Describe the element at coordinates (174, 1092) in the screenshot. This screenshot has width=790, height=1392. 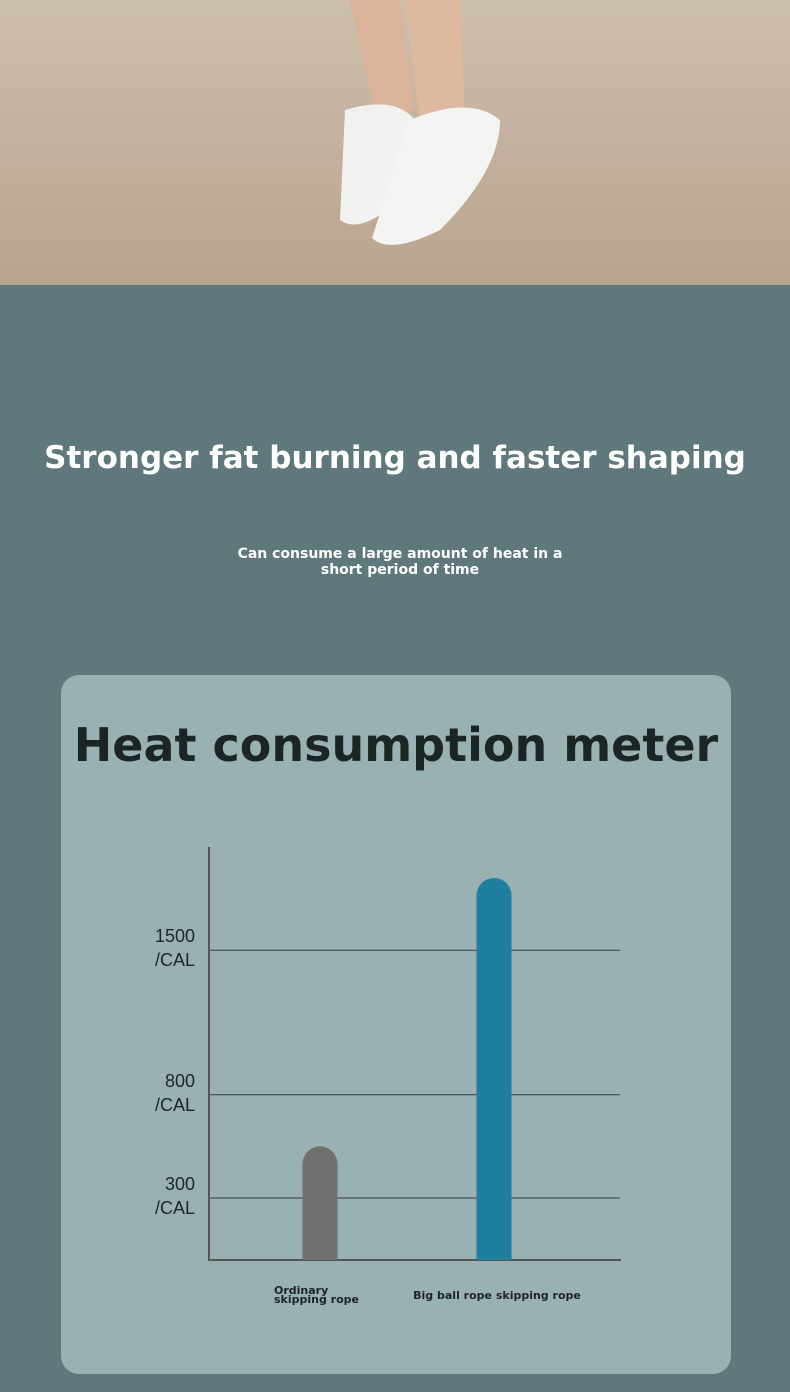
I see `y-tick-label: 800 /CAL` at that location.